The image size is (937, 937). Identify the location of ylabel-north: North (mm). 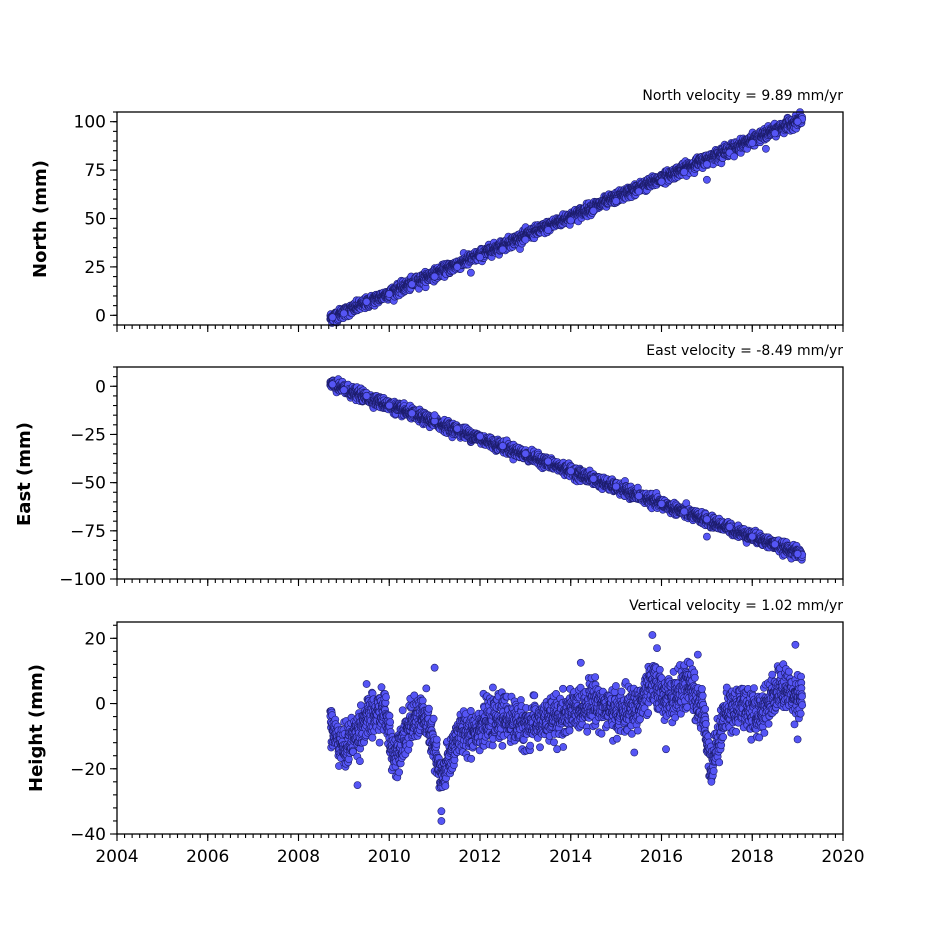
(40, 219).